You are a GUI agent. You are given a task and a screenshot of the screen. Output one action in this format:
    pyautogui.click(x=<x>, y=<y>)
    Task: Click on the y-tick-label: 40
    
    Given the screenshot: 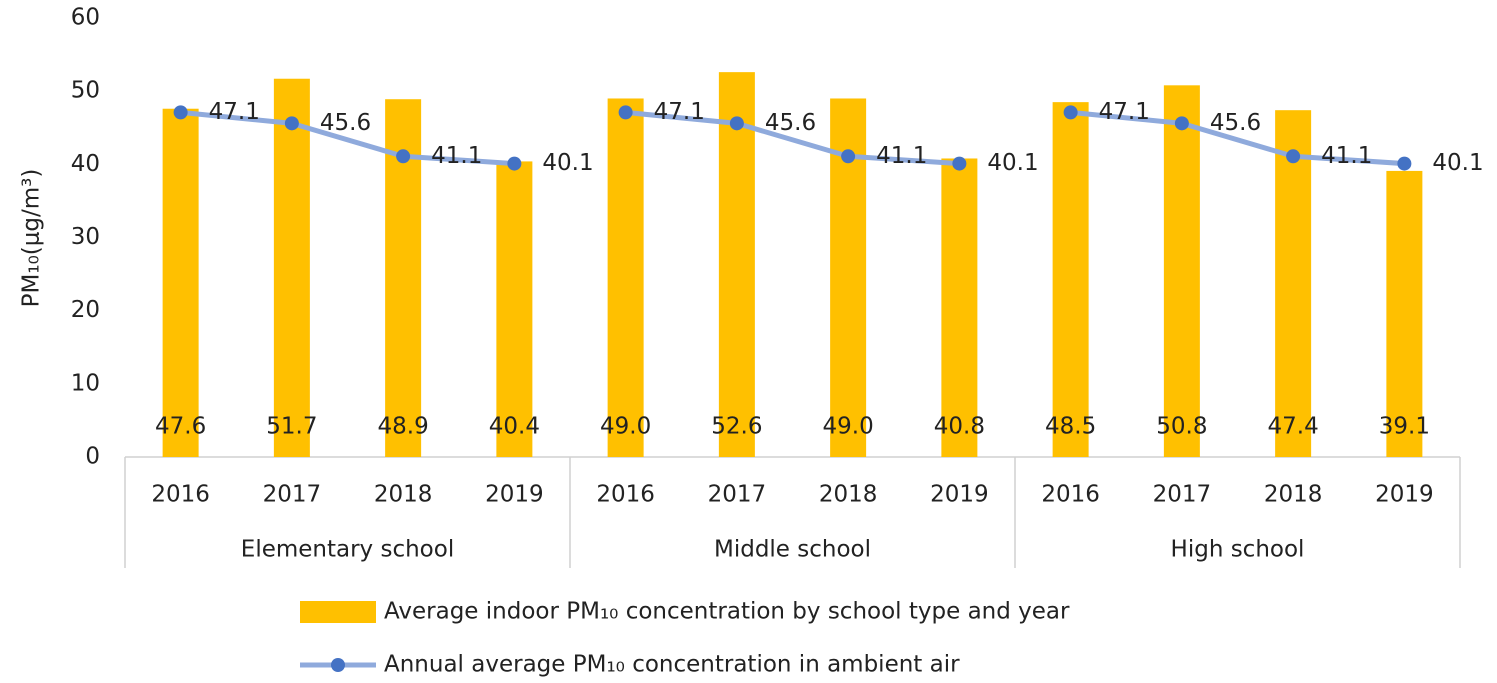 What is the action you would take?
    pyautogui.click(x=85, y=164)
    